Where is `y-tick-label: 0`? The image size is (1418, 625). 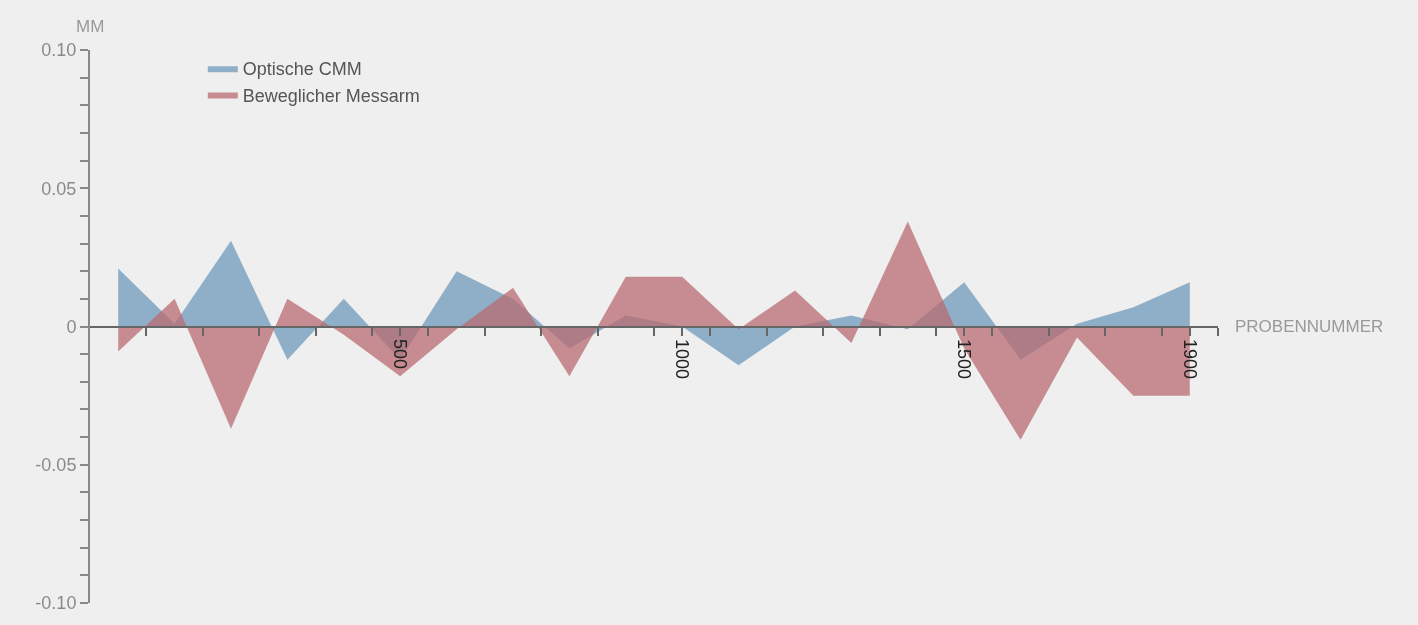
y-tick-label: 0 is located at coordinates (71, 326).